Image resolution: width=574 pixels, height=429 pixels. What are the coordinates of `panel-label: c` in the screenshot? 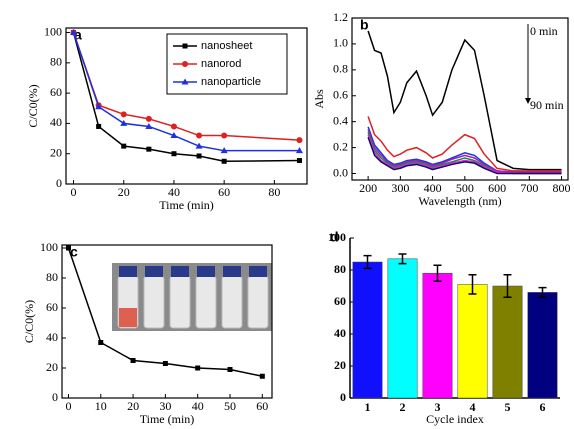 It's located at (74, 252).